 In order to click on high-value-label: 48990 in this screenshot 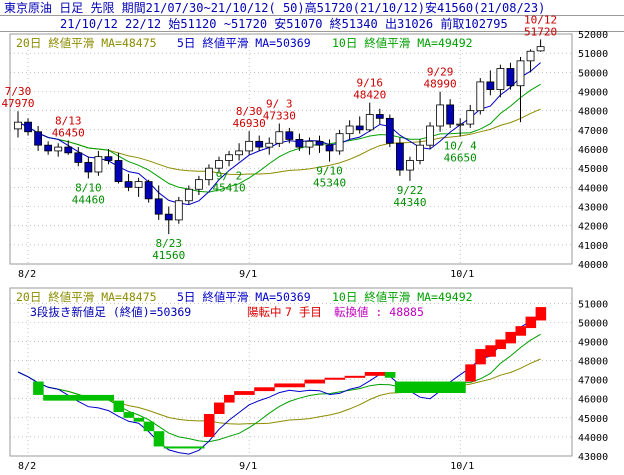, I will do `click(440, 84)`.